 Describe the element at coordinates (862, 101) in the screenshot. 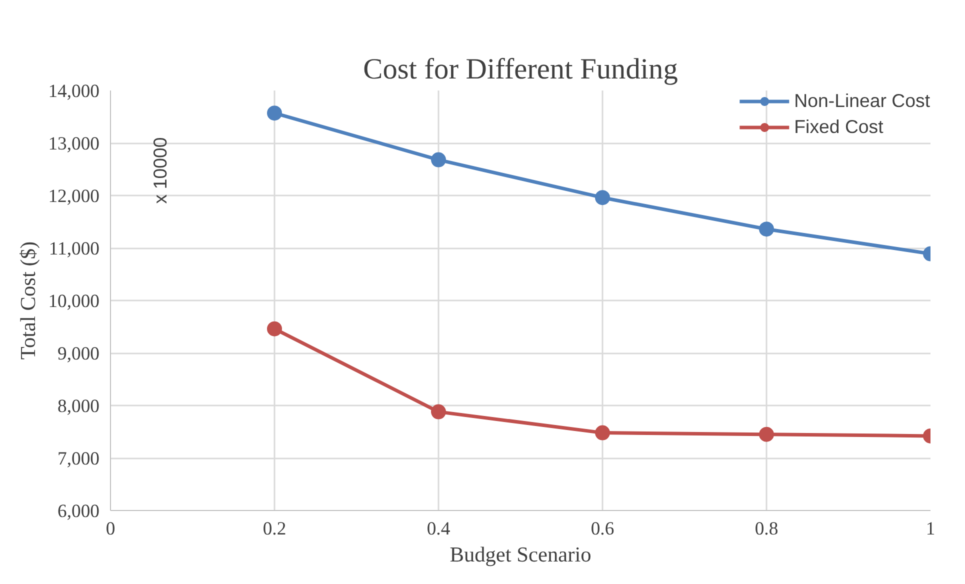

I see `legend-label: Non-Linear Cost` at that location.